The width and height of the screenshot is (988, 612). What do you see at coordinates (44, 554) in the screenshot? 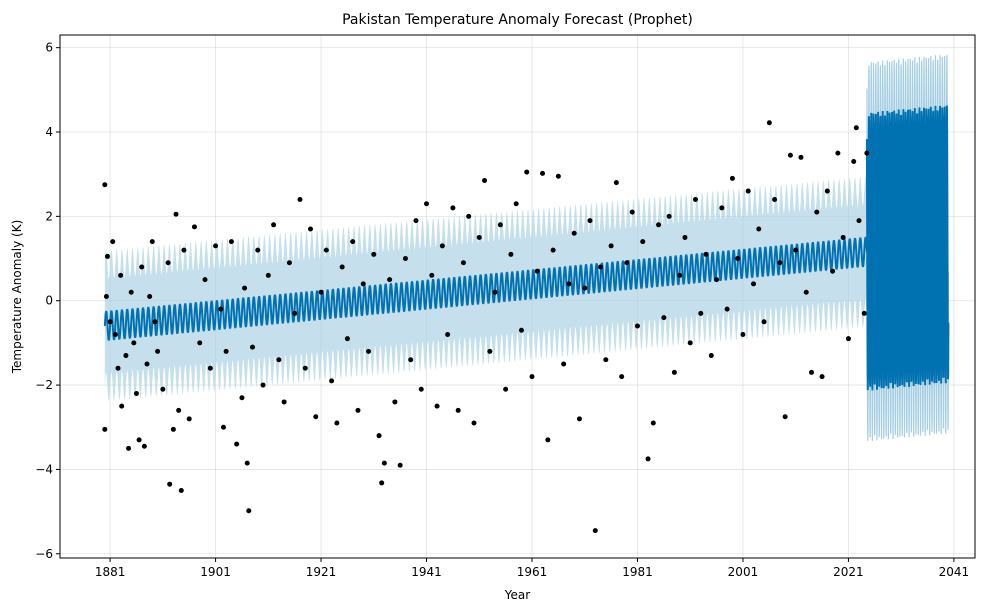
I see `y-tick-label: −6` at bounding box center [44, 554].